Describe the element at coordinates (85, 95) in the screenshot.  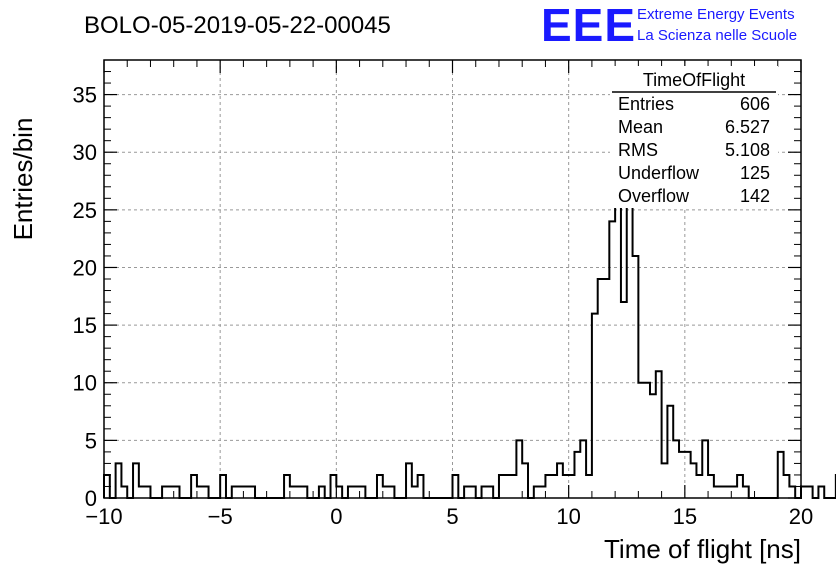
I see `y-tick-label: 35` at that location.